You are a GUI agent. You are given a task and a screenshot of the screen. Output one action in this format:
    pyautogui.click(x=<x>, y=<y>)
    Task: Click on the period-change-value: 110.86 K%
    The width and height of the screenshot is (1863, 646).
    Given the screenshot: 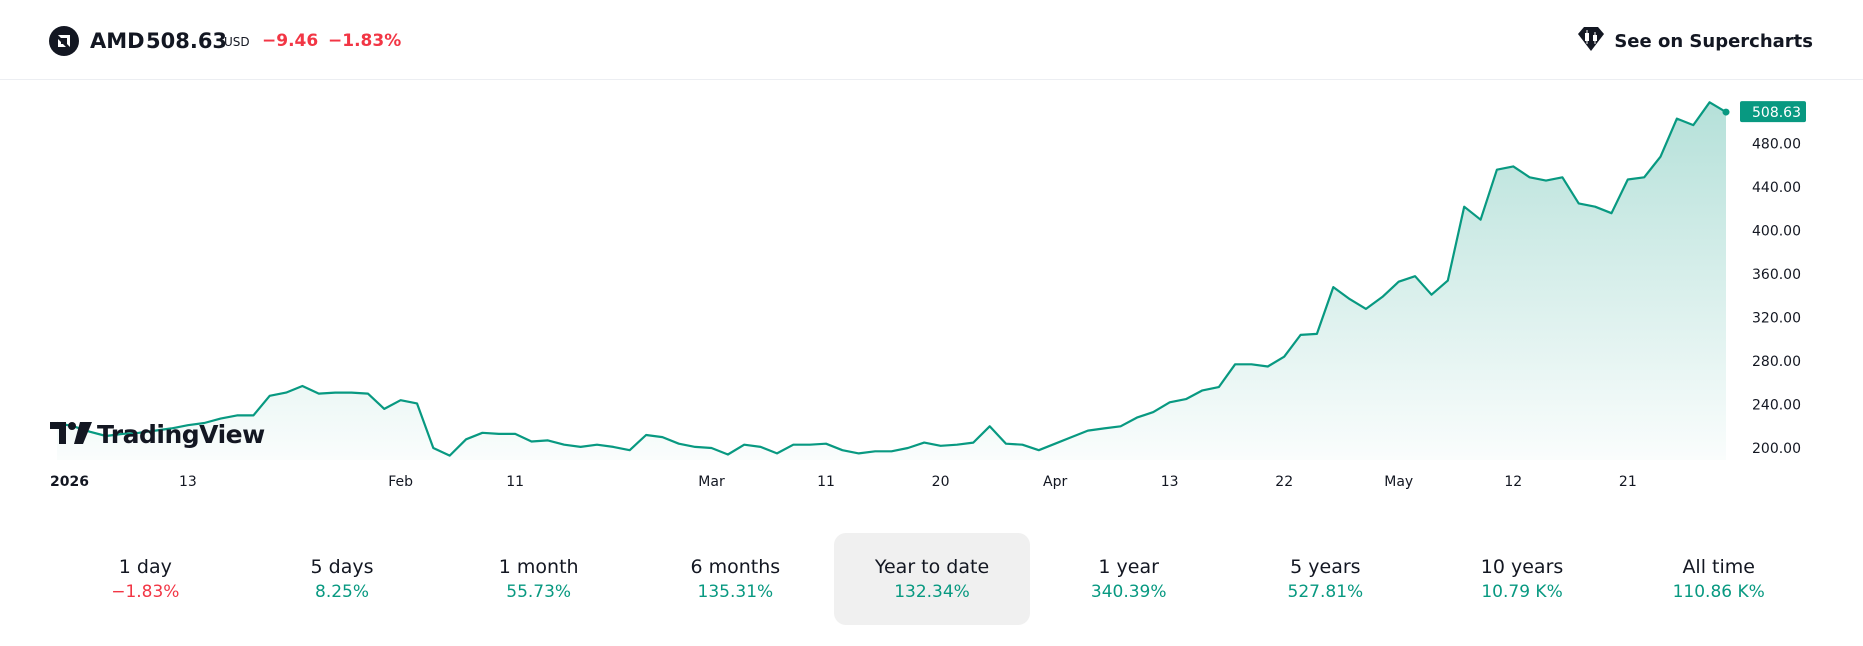 What is the action you would take?
    pyautogui.click(x=1718, y=592)
    